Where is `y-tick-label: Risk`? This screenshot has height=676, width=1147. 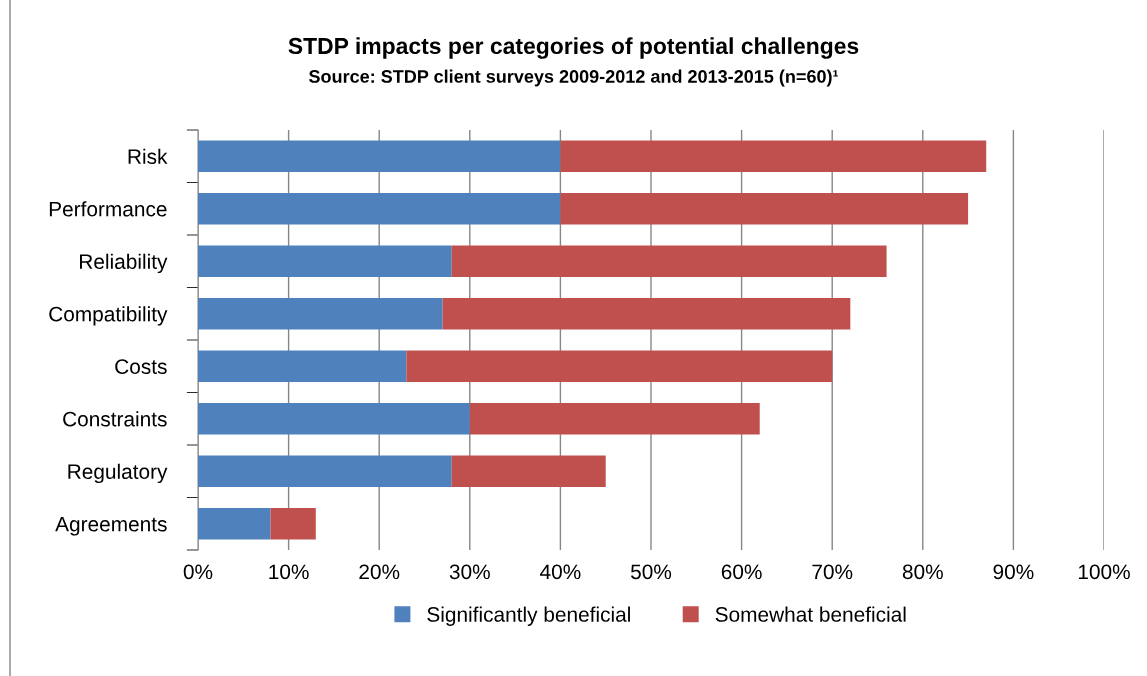 y-tick-label: Risk is located at coordinates (148, 156).